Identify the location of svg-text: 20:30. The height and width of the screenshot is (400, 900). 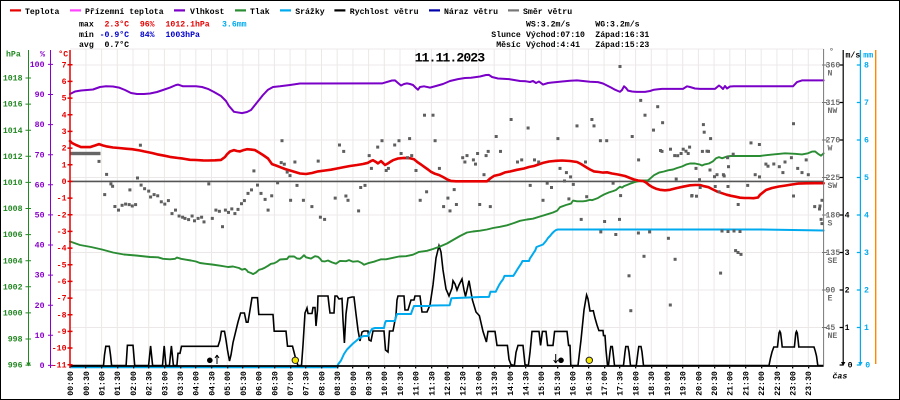
(715, 383).